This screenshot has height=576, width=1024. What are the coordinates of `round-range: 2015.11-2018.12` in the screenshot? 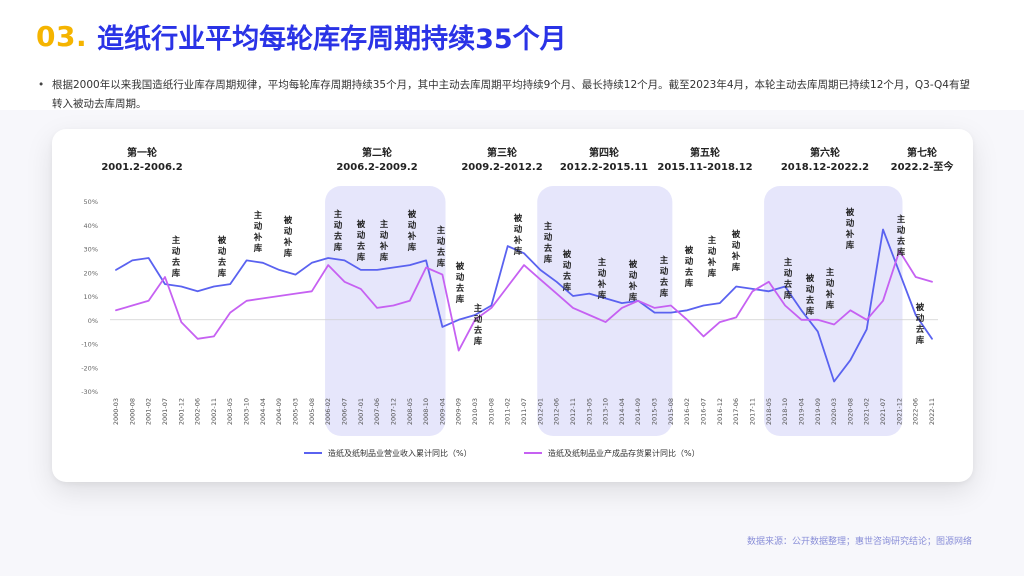 It's located at (704, 167).